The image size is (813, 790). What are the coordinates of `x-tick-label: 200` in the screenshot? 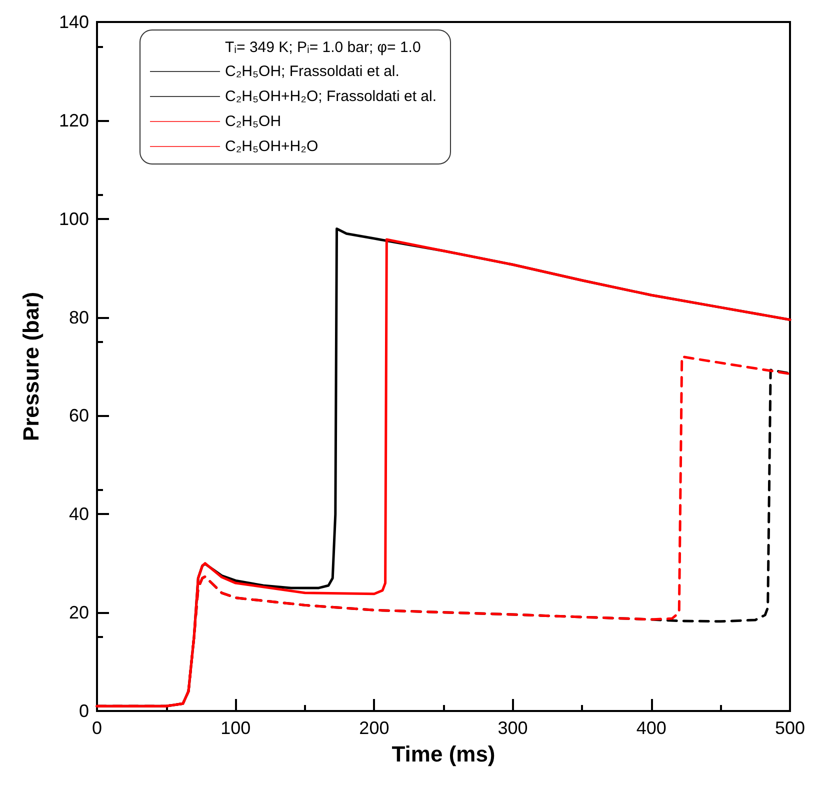 It's located at (374, 728).